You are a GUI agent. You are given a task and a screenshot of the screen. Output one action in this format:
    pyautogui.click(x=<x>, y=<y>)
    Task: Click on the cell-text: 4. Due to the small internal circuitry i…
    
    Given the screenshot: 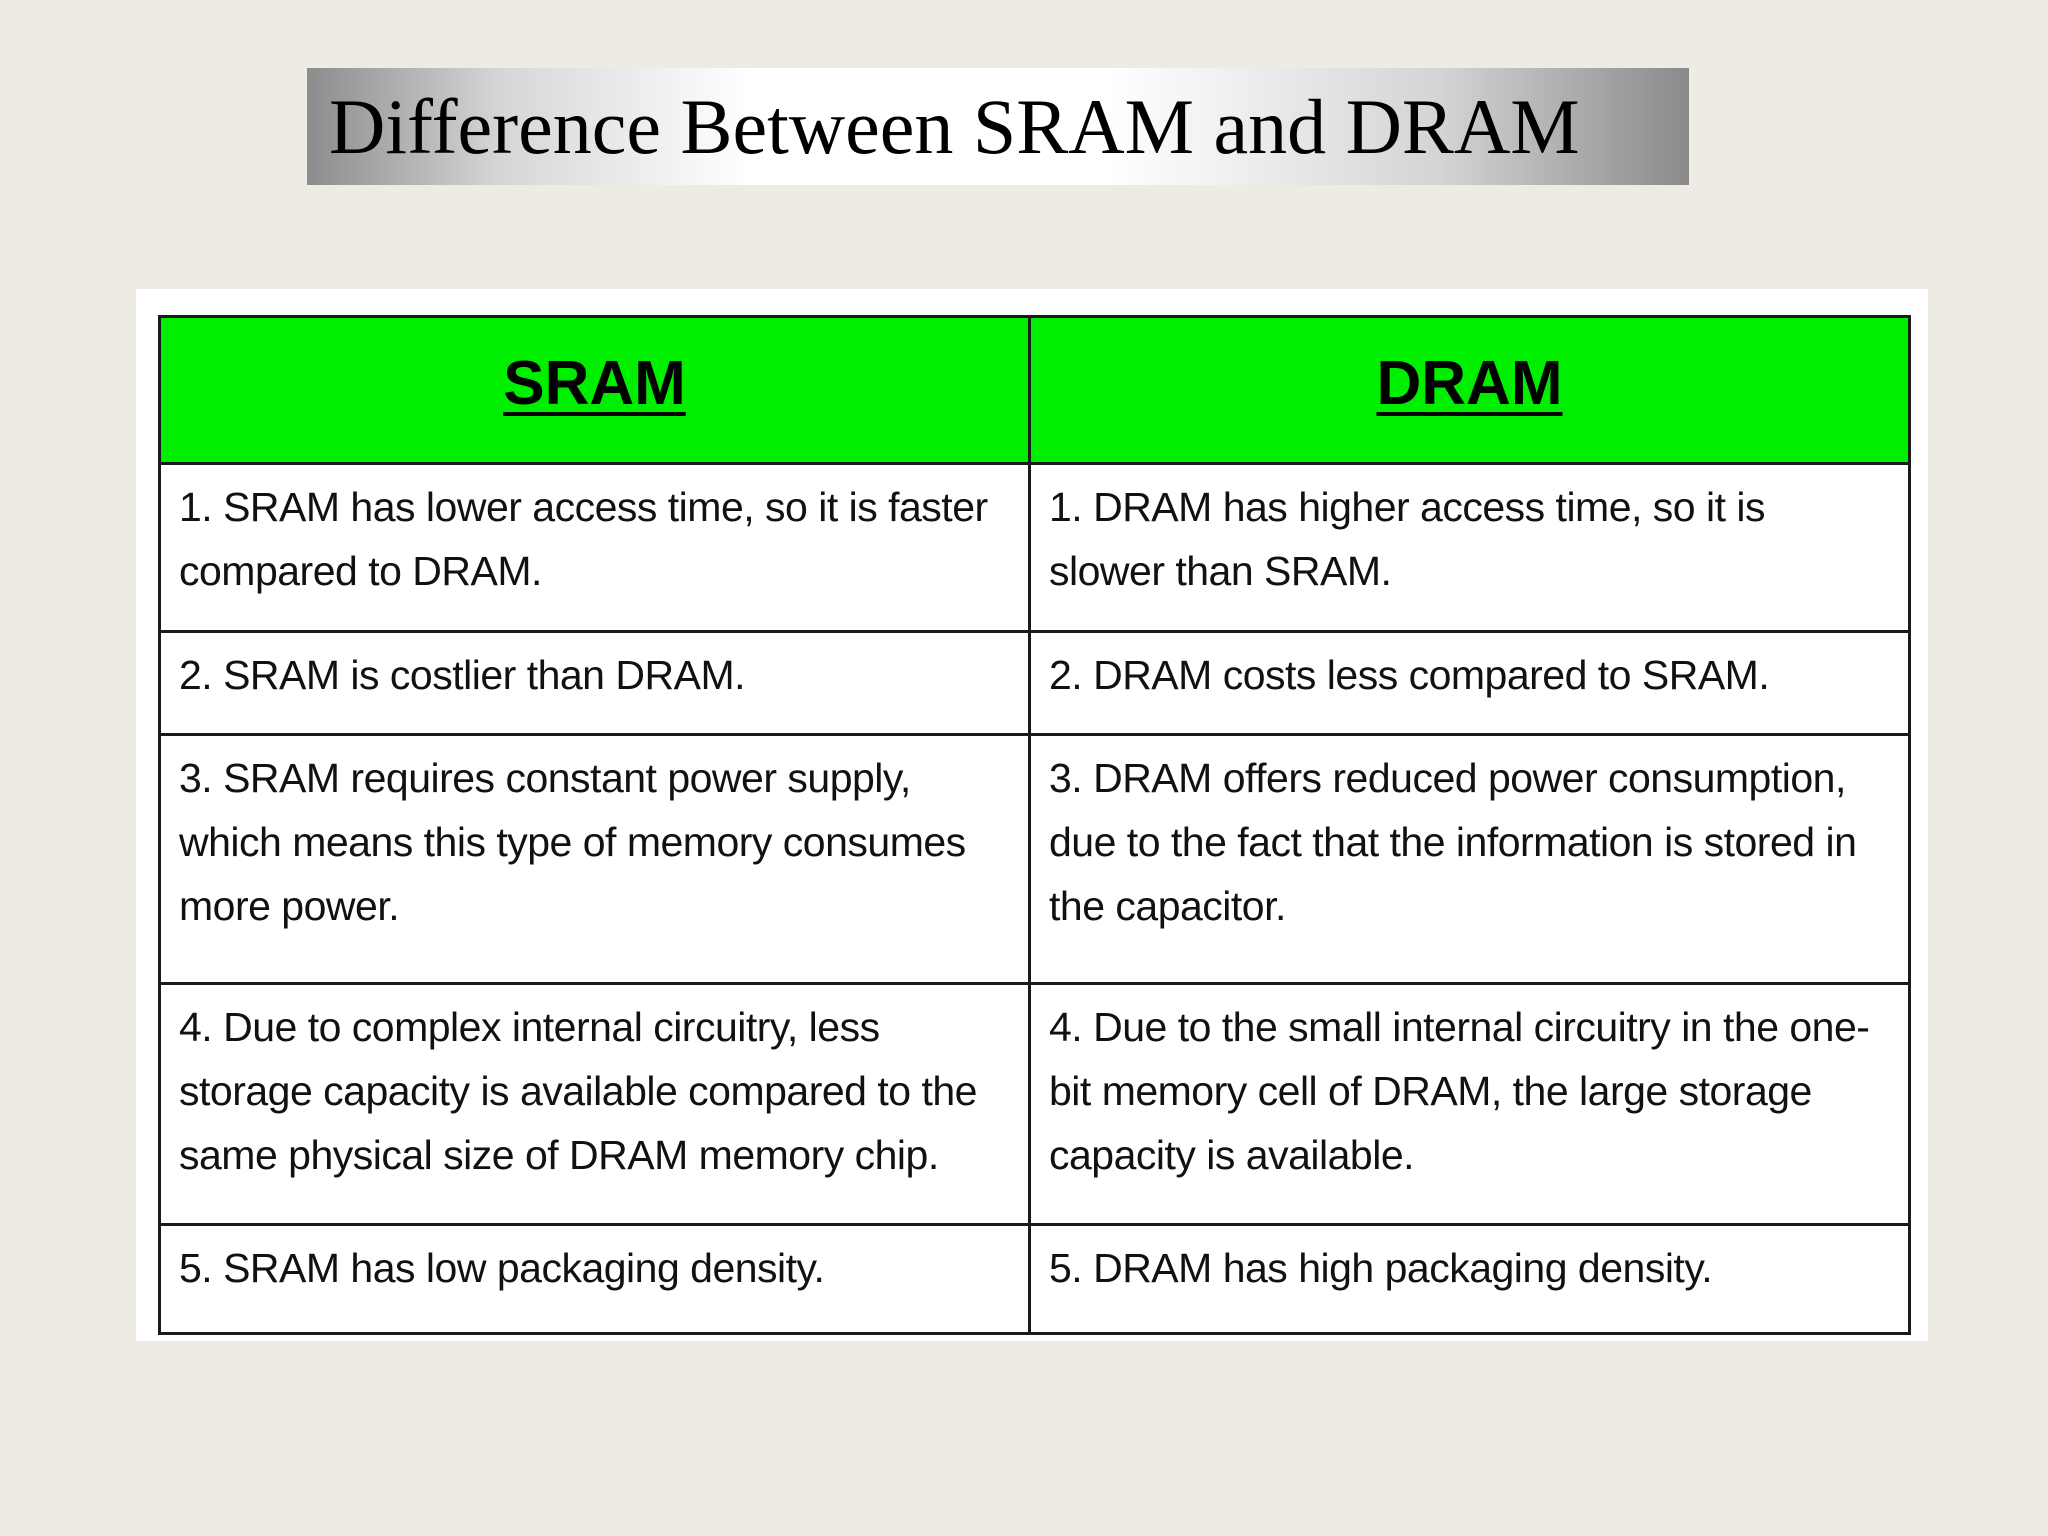 What is the action you would take?
    pyautogui.click(x=1459, y=1091)
    